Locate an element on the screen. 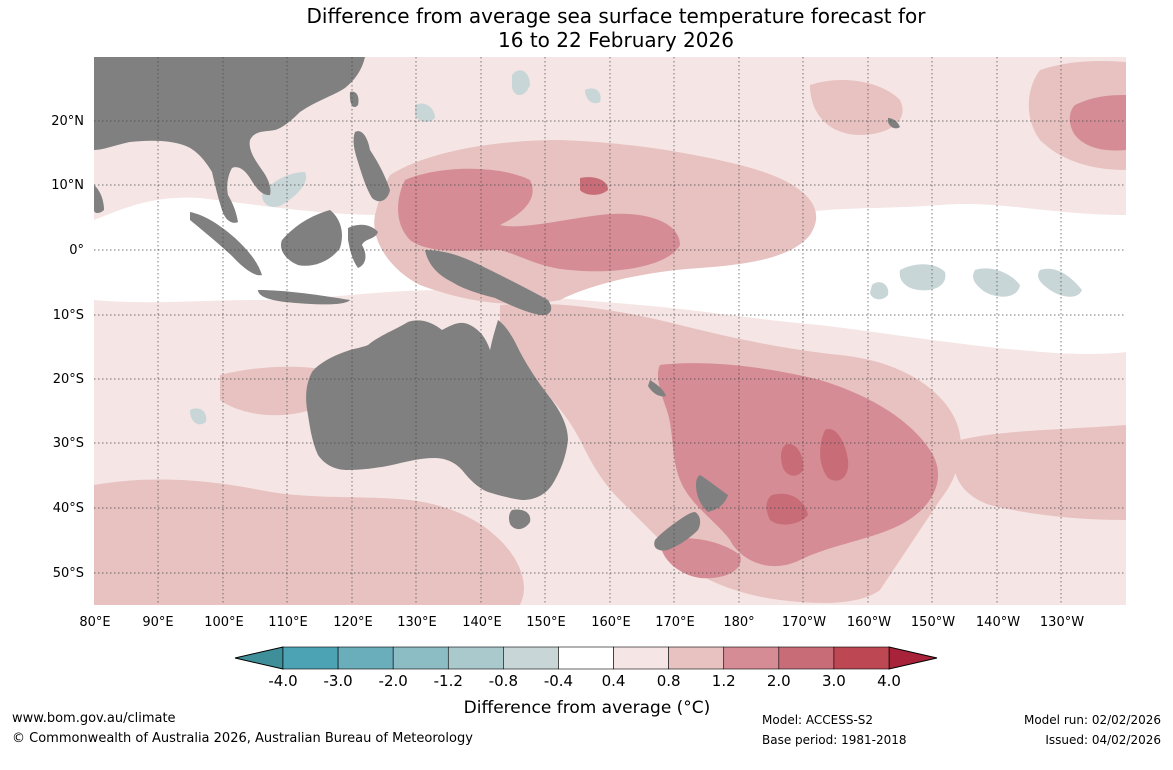 The width and height of the screenshot is (1173, 770). landmass-borneo is located at coordinates (311, 238).